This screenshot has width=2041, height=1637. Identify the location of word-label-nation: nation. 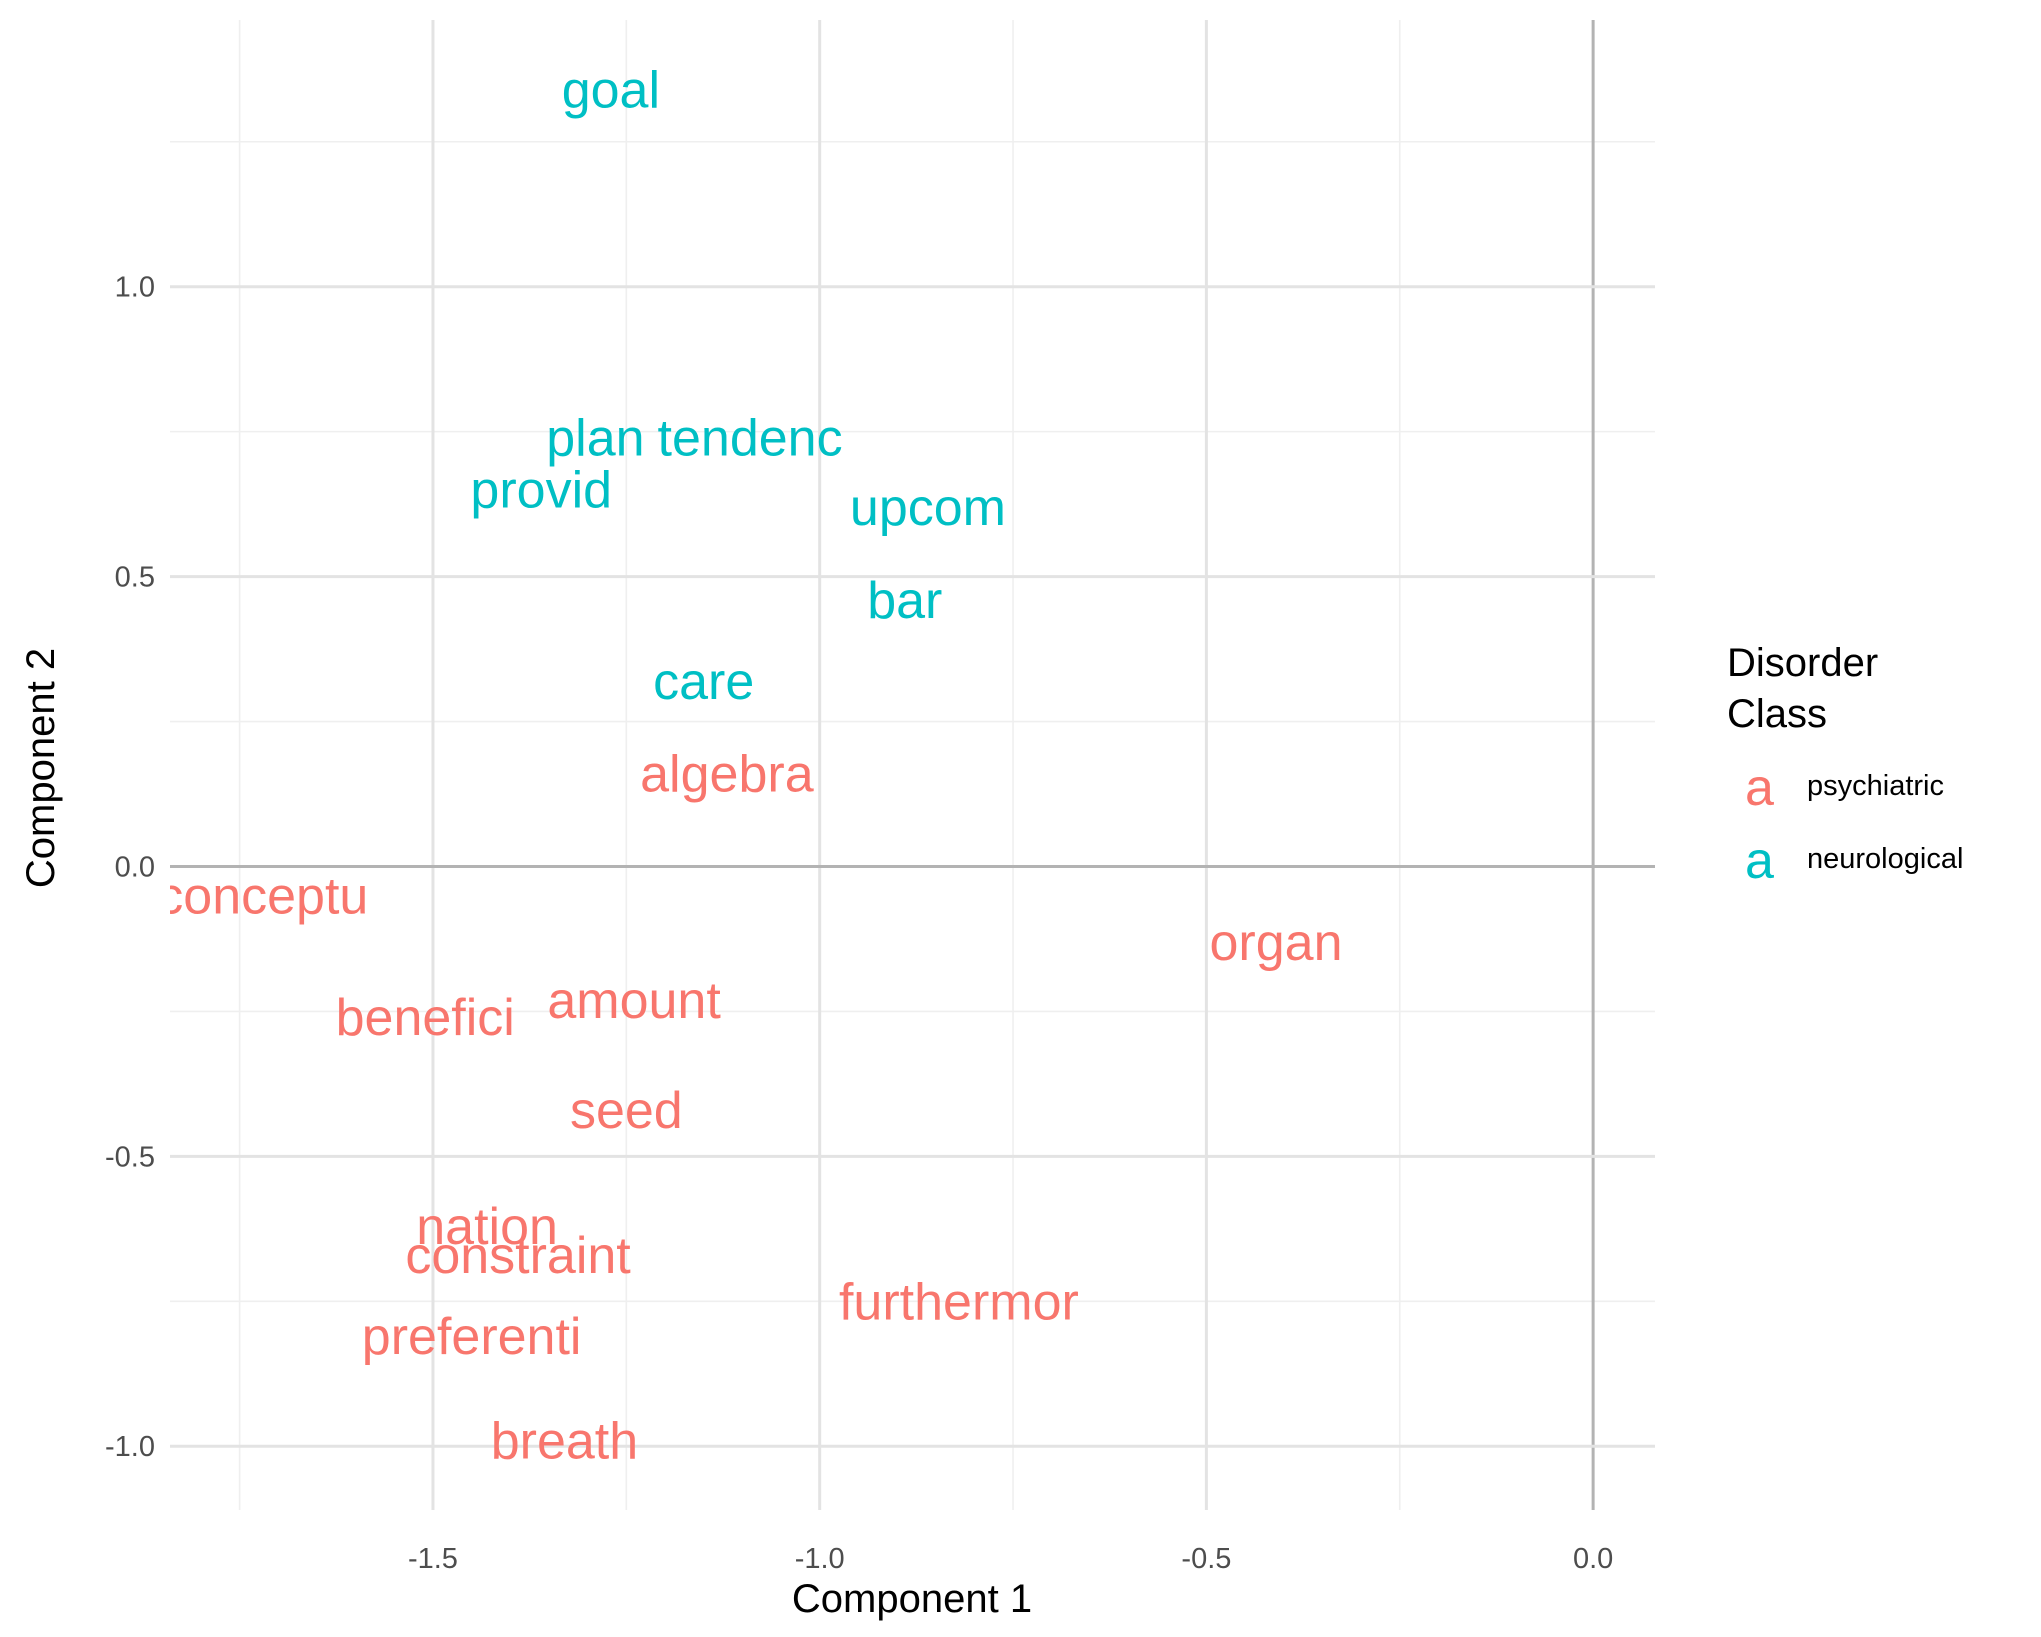
(487, 1227).